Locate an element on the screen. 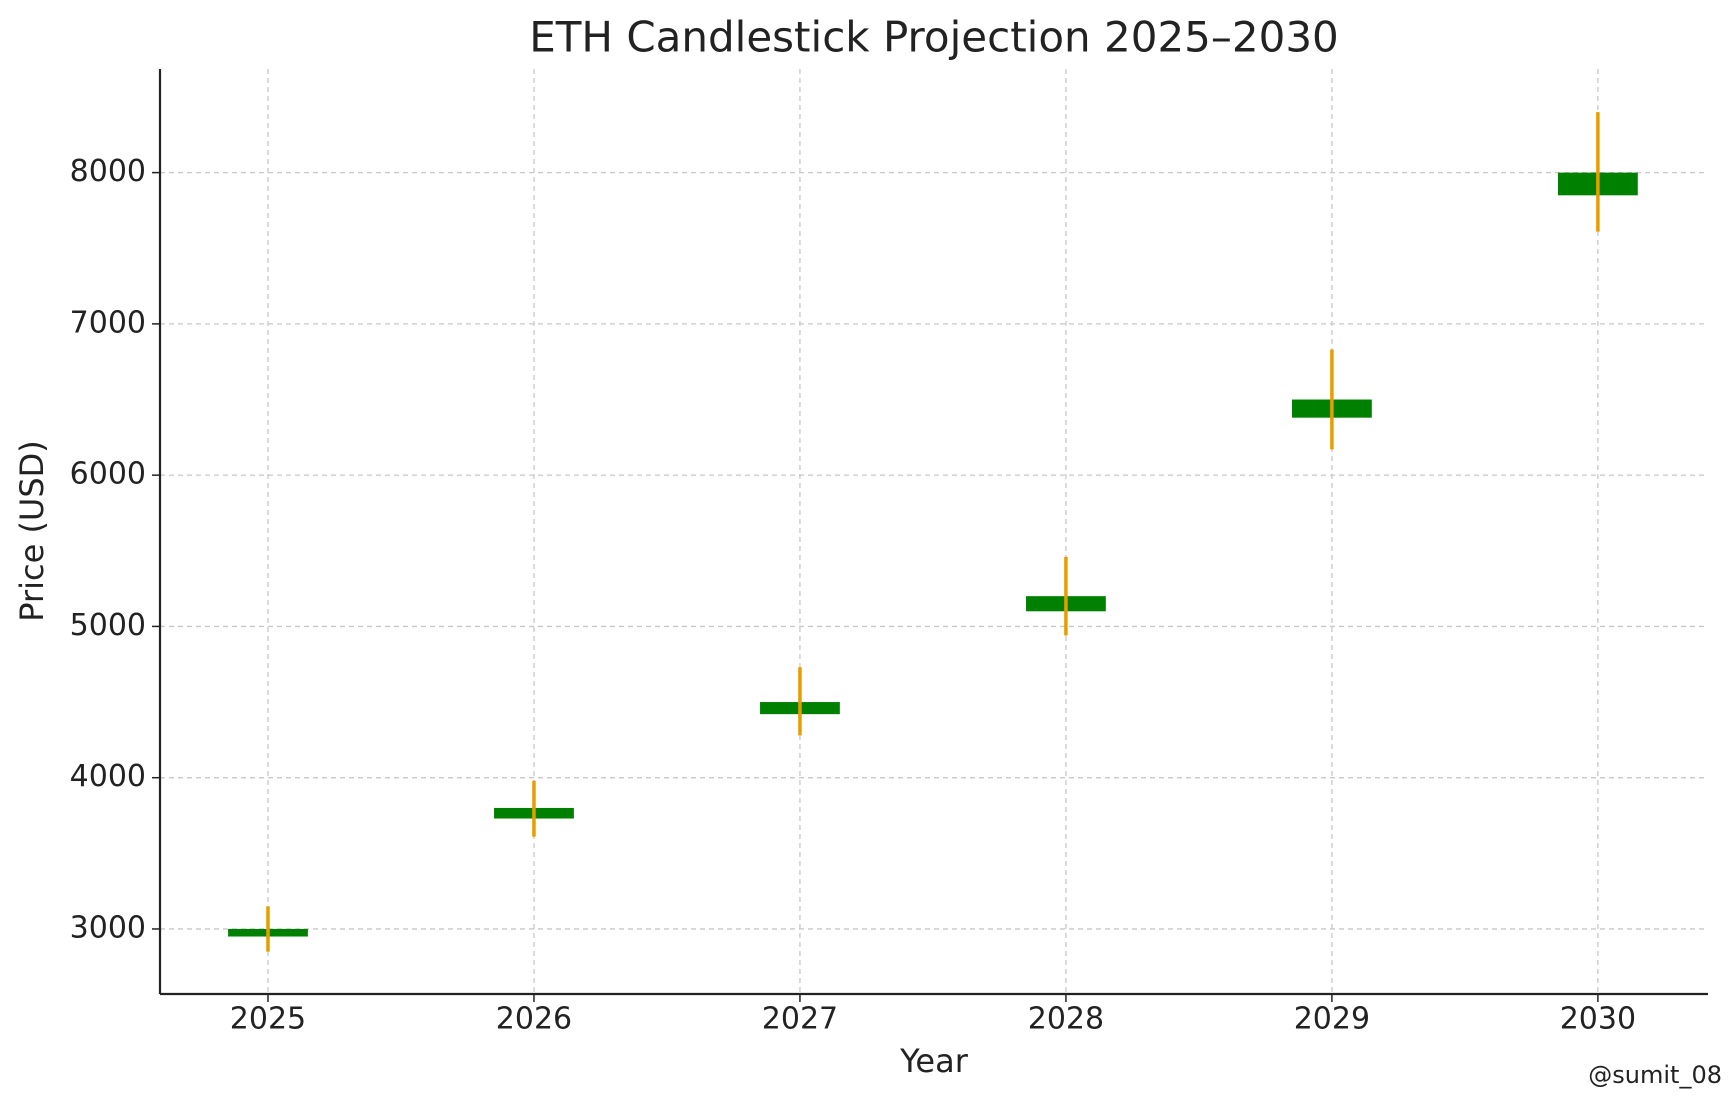 This screenshot has height=1101, width=1728. x-tick-label: 2027 is located at coordinates (800, 1019).